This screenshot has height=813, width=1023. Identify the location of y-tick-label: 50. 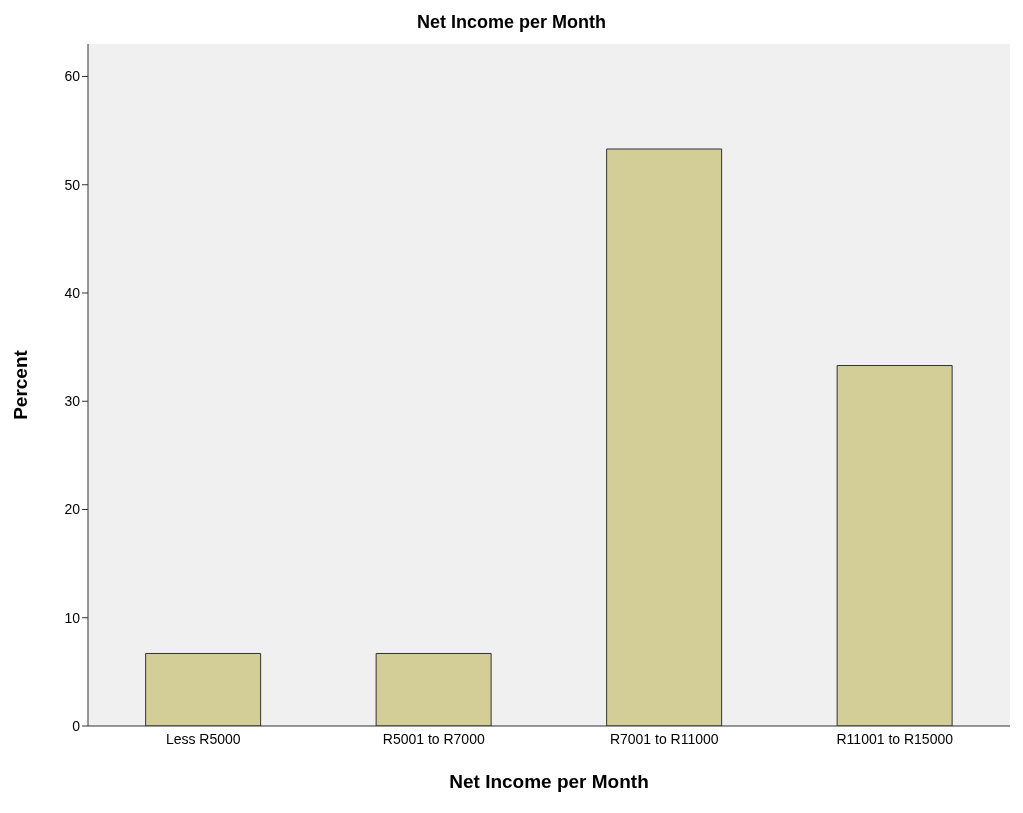
(72, 184).